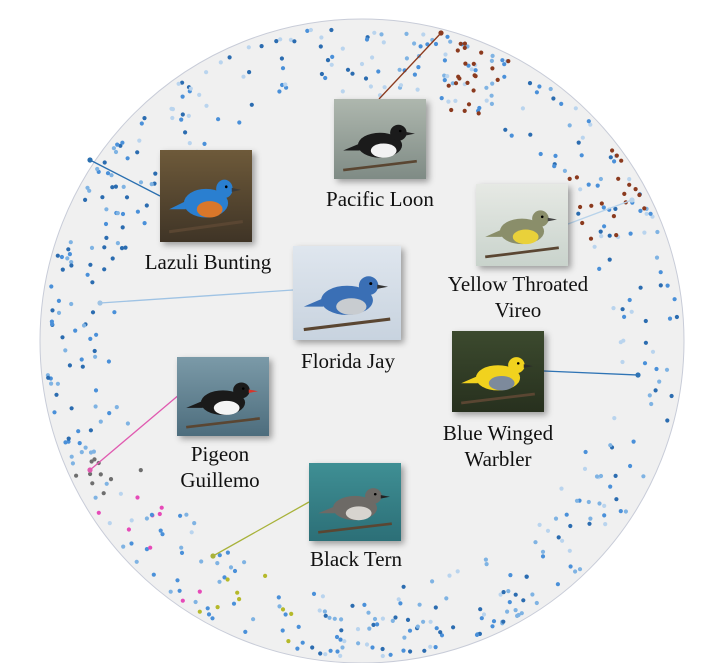 The height and width of the screenshot is (663, 724). Describe the element at coordinates (498, 459) in the screenshot. I see `caption-line: Warbler` at that location.